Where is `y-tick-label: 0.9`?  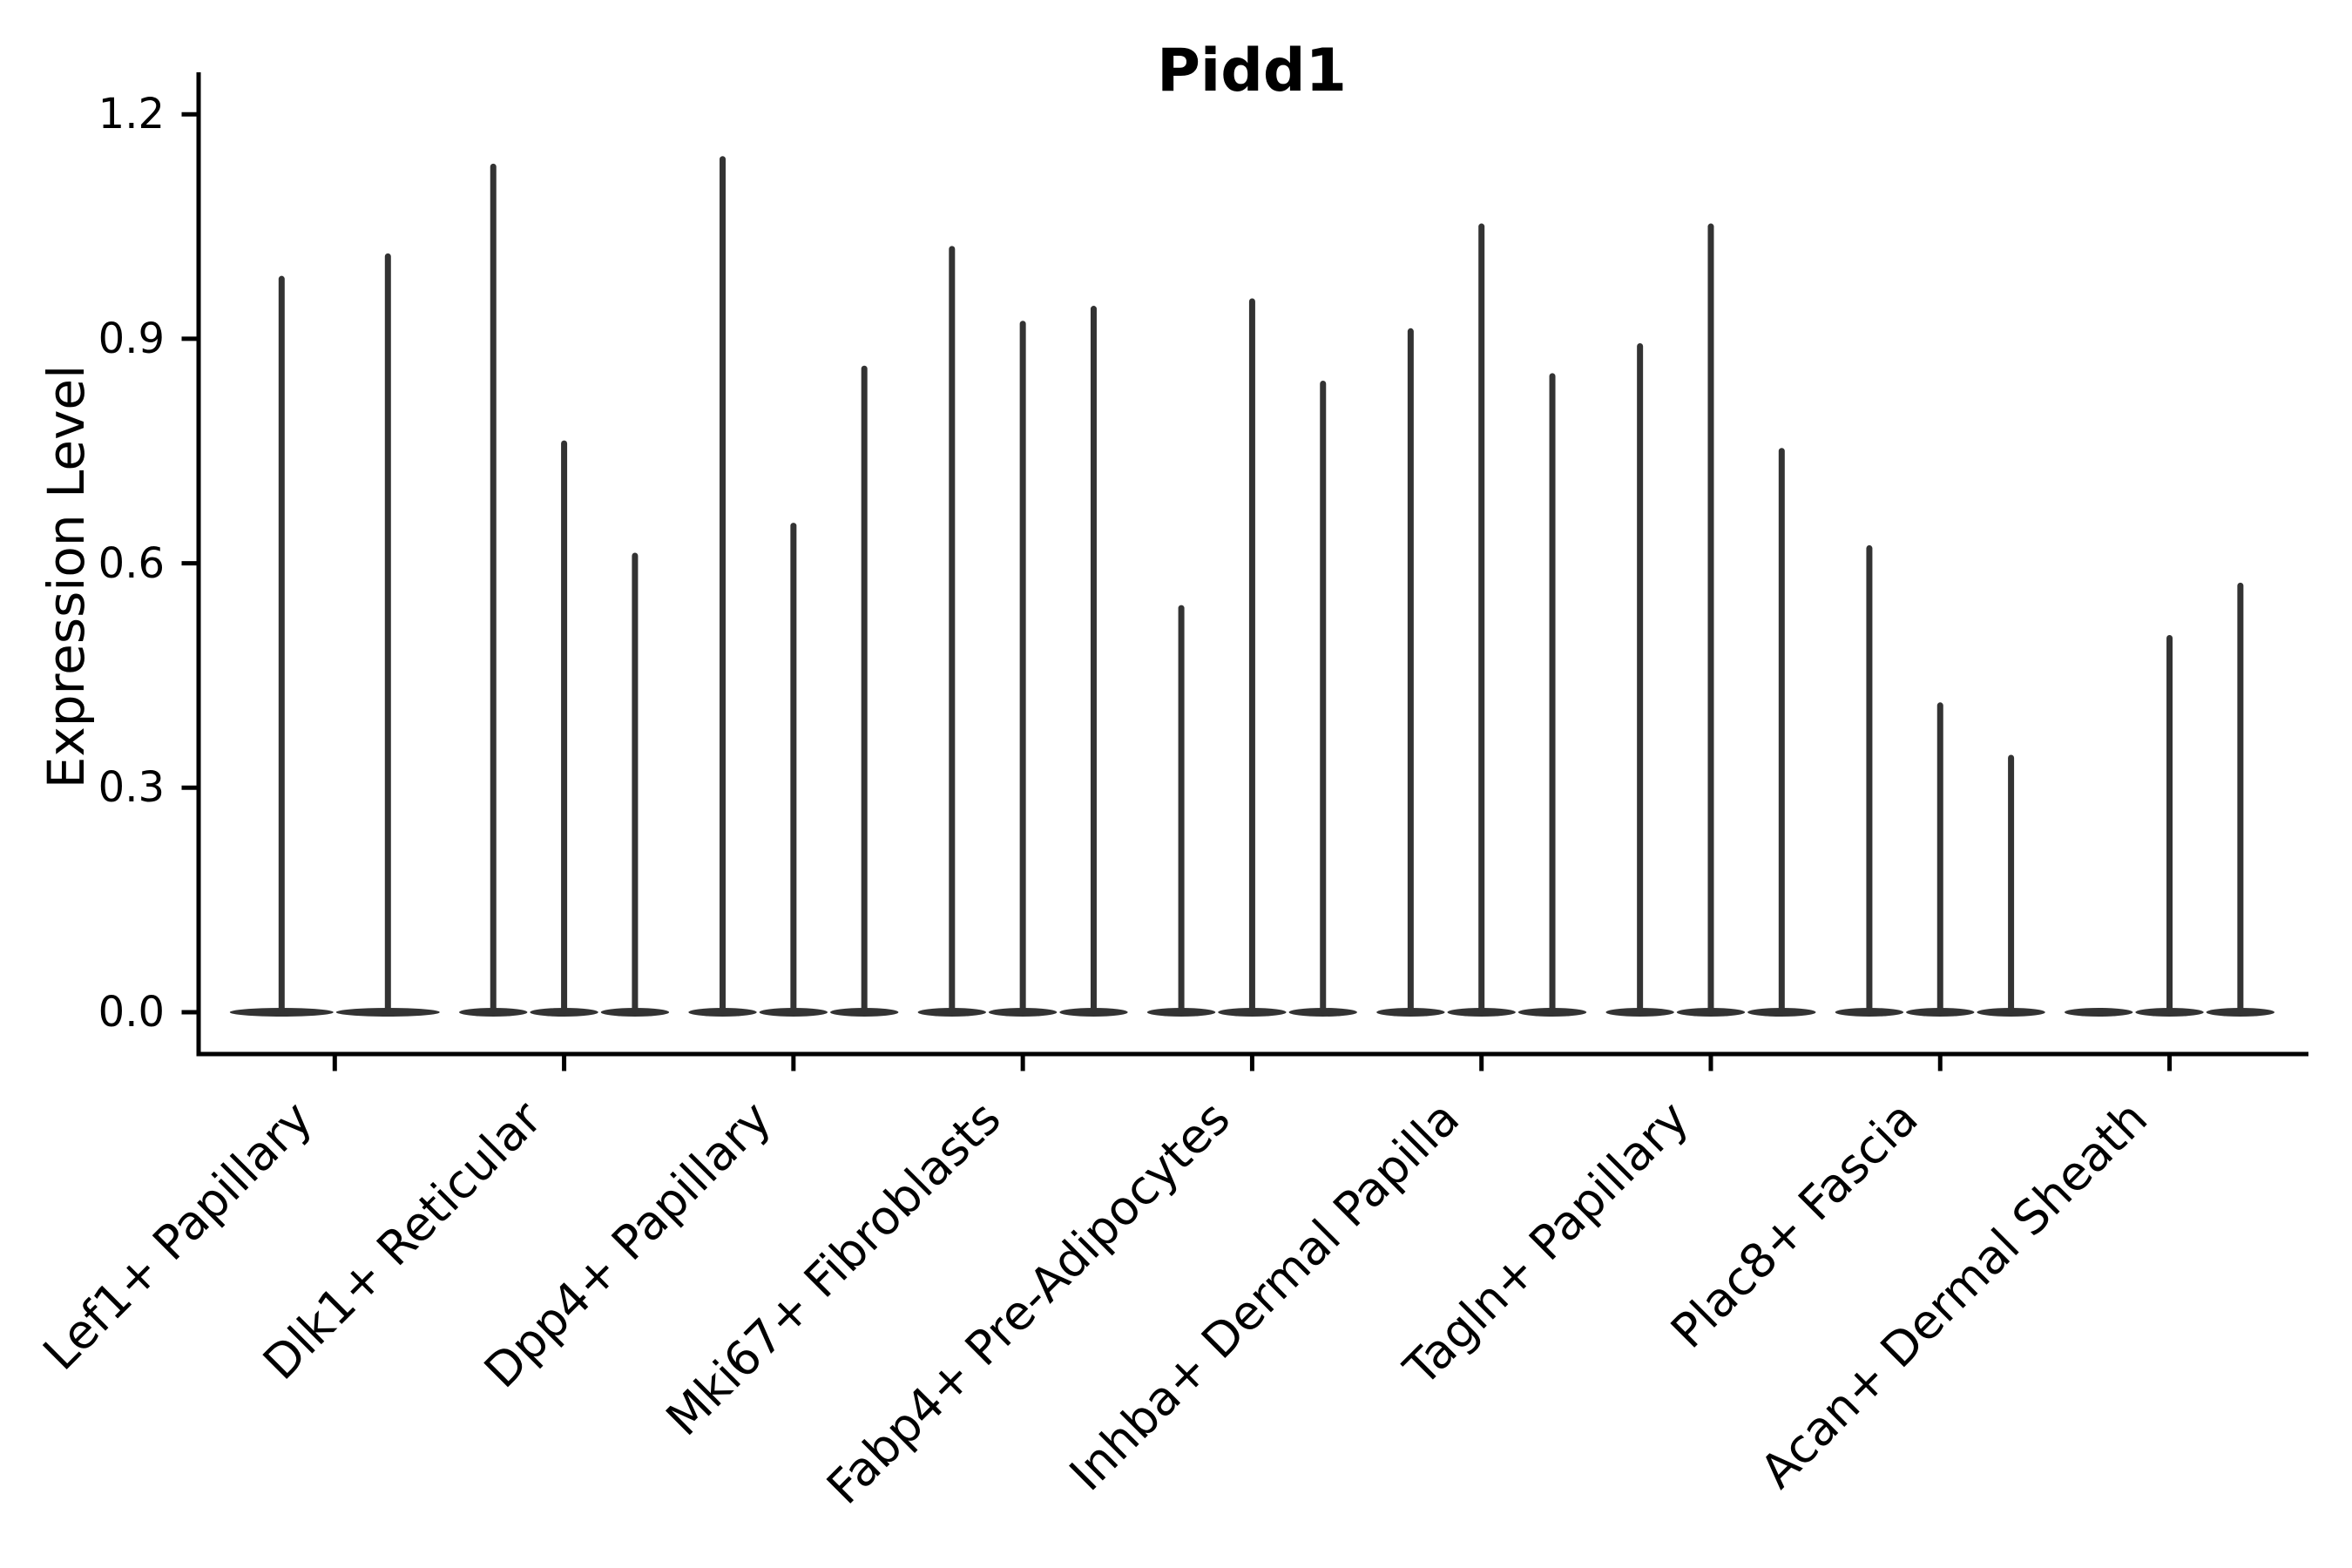
y-tick-label: 0.9 is located at coordinates (131, 338).